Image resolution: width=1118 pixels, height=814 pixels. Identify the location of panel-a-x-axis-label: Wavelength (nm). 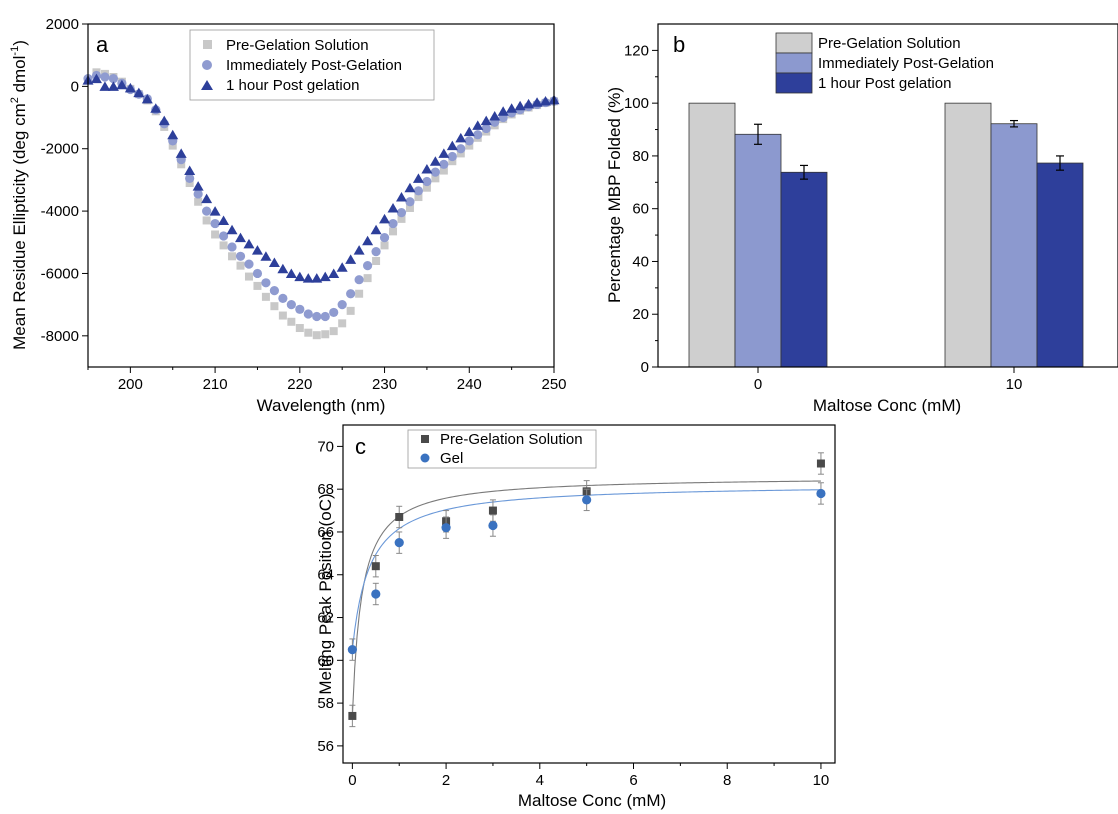
(321, 405).